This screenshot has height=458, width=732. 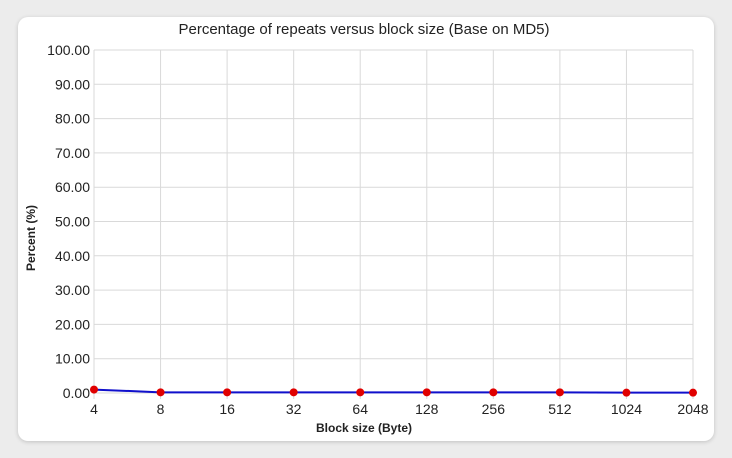 I want to click on y-axis-label: Percent (%), so click(x=31, y=238).